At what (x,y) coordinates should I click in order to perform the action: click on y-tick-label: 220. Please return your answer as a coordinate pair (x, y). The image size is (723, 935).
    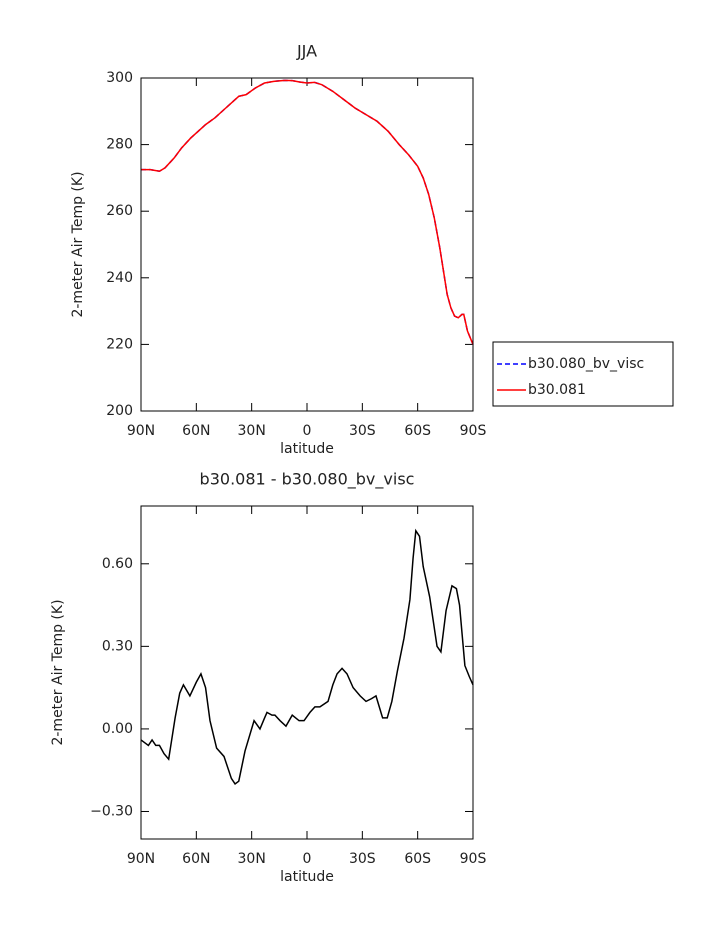
    Looking at the image, I should click on (119, 344).